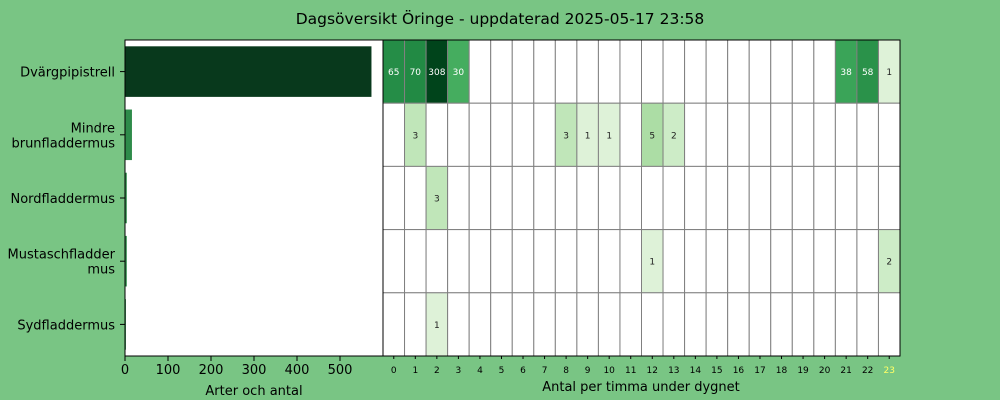 Image resolution: width=1000 pixels, height=400 pixels. What do you see at coordinates (630, 371) in the screenshot?
I see `heatmap-hour-label: 11` at bounding box center [630, 371].